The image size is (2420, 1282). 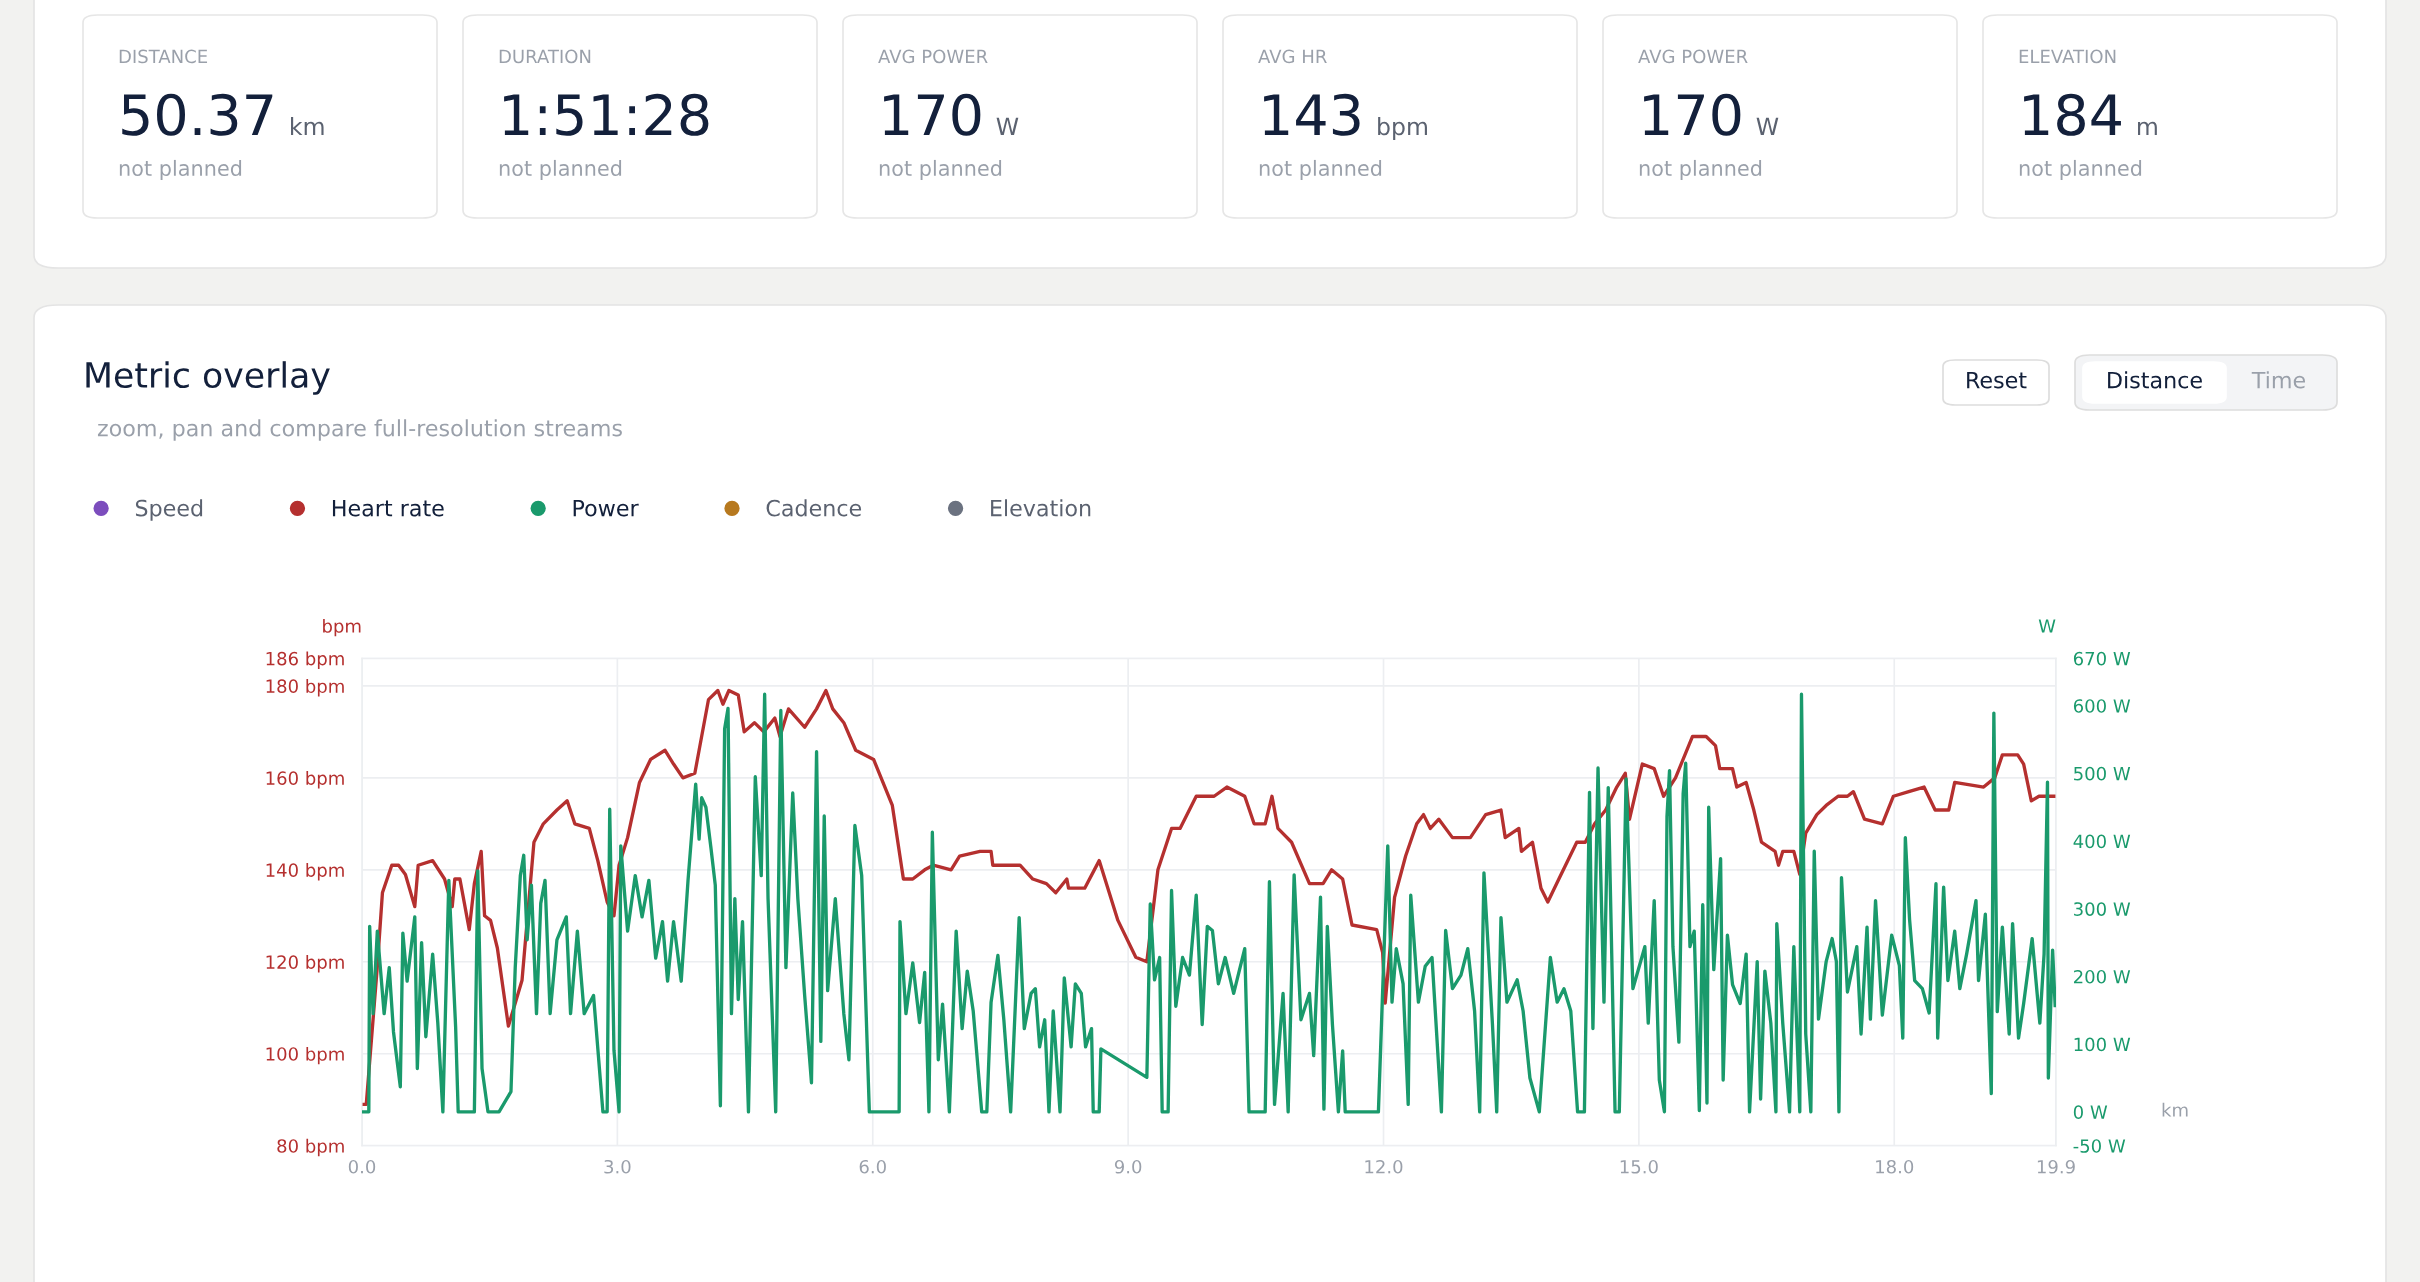 I want to click on text: Time, so click(x=2278, y=380).